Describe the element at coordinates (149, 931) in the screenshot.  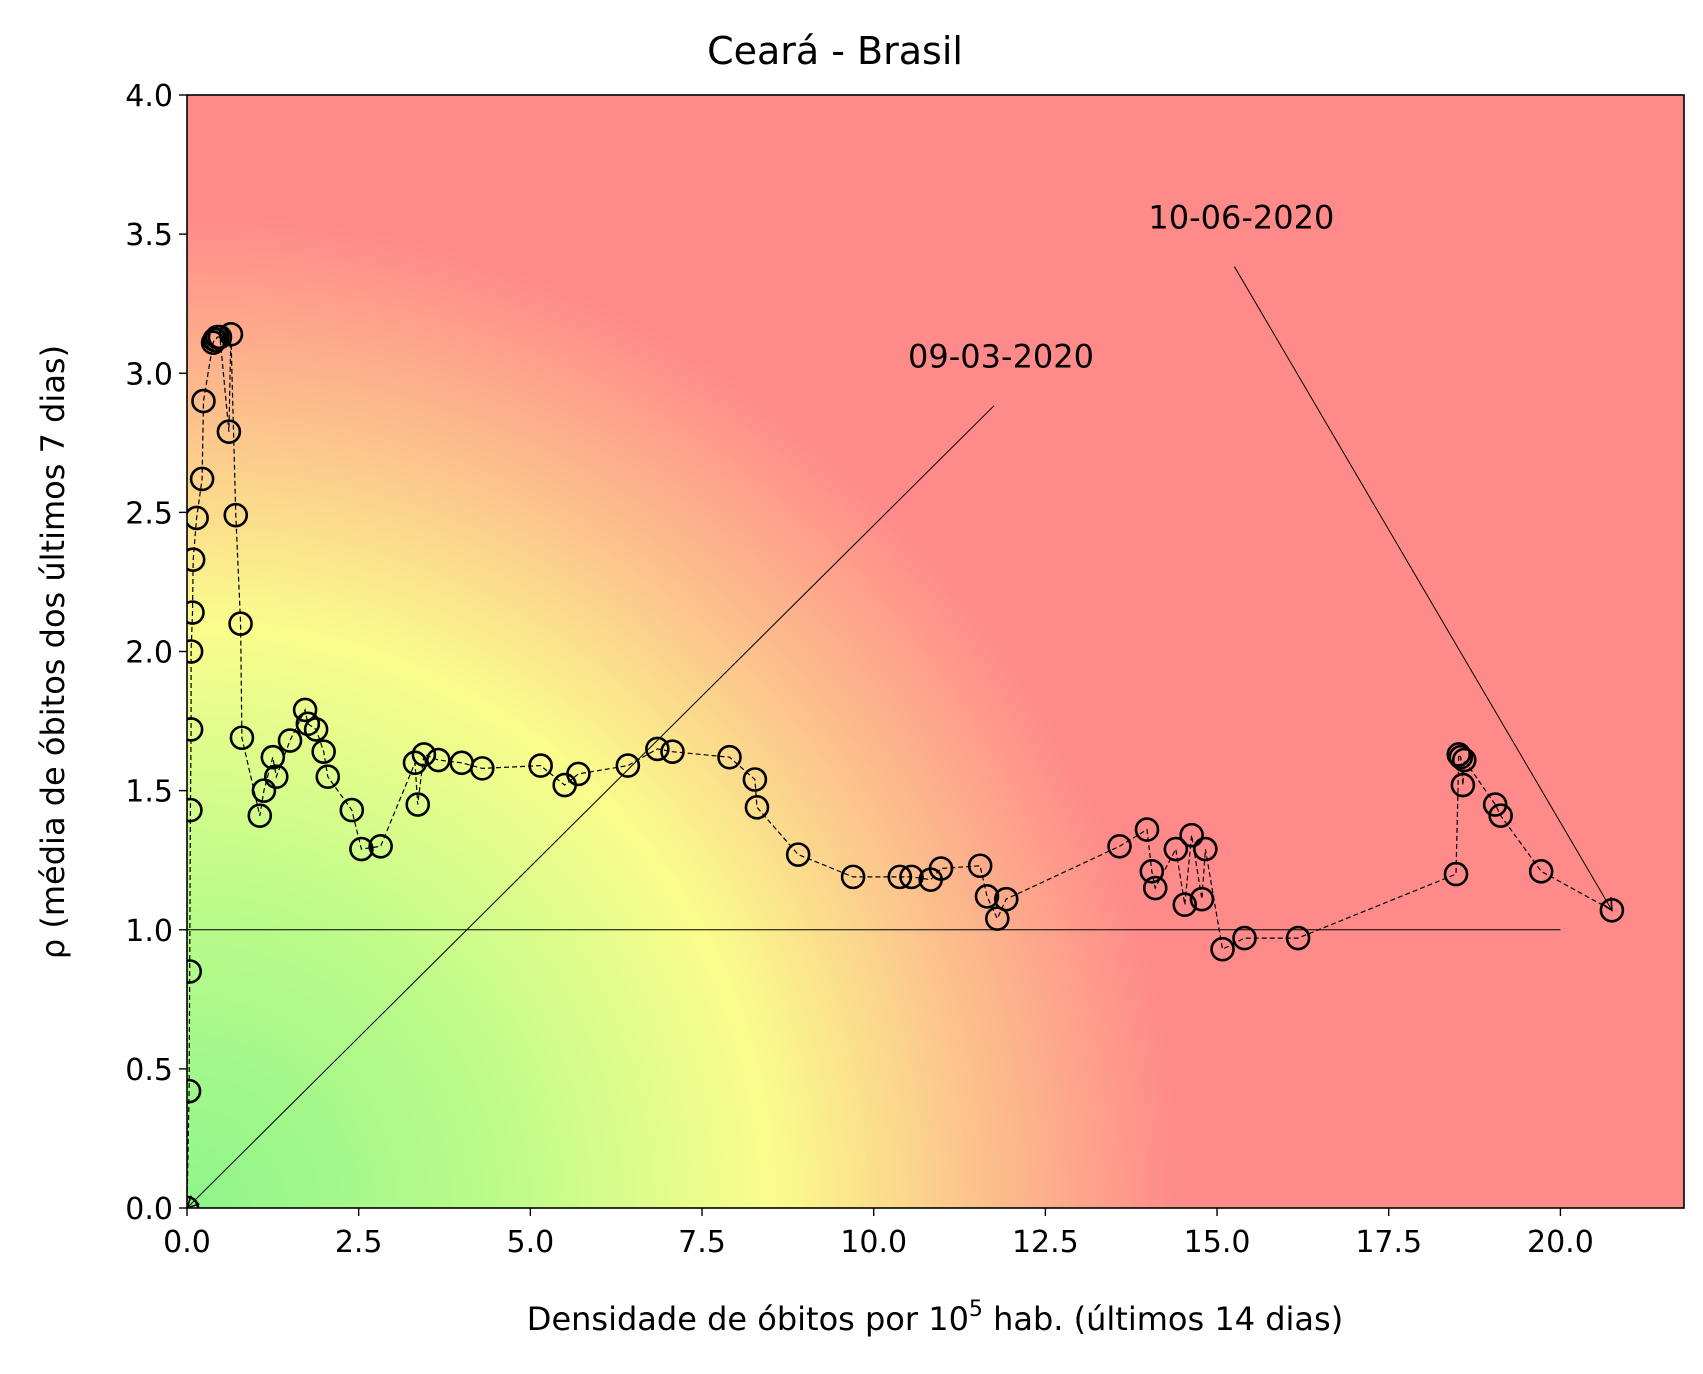
I see `y-tick-label: 1.0` at that location.